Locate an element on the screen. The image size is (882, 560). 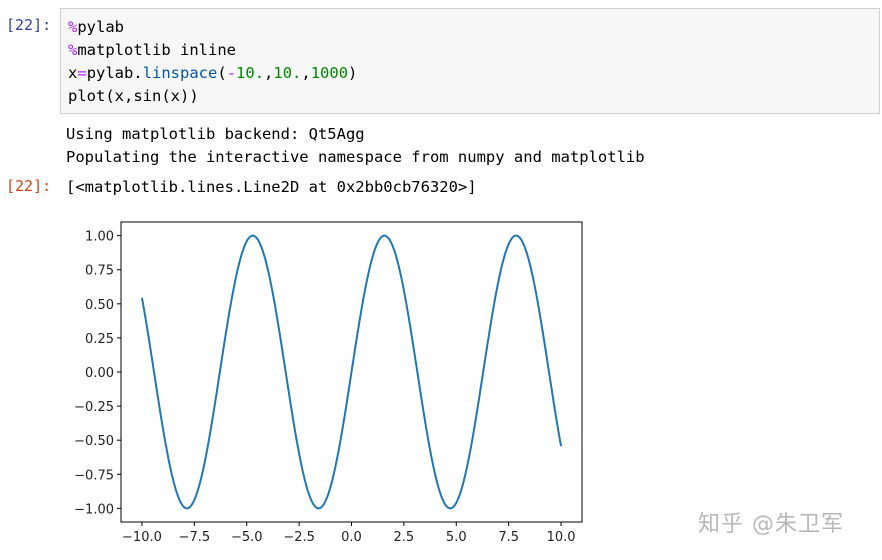
code-line: plot(x,sin(x)) is located at coordinates (473, 96).